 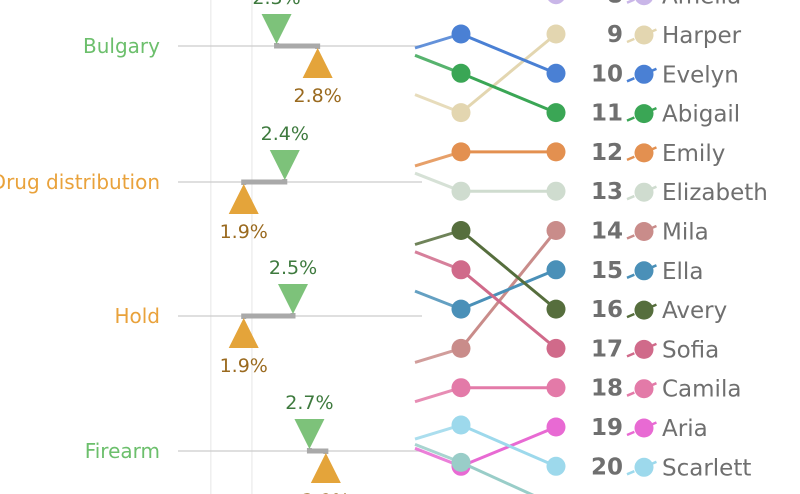 What do you see at coordinates (461, 73) in the screenshot?
I see `slope-point-before-abigail` at bounding box center [461, 73].